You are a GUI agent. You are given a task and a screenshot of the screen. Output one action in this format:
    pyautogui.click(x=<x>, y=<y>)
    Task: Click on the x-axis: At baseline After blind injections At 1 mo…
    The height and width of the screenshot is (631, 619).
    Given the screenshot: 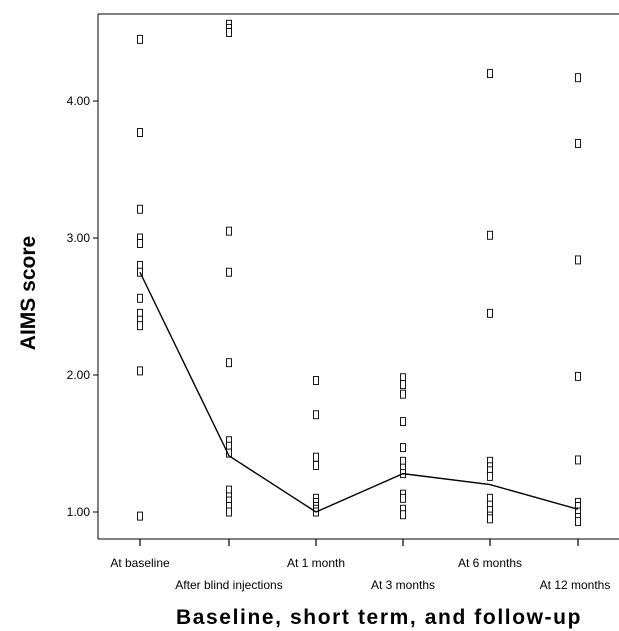 What is the action you would take?
    pyautogui.click(x=360, y=565)
    